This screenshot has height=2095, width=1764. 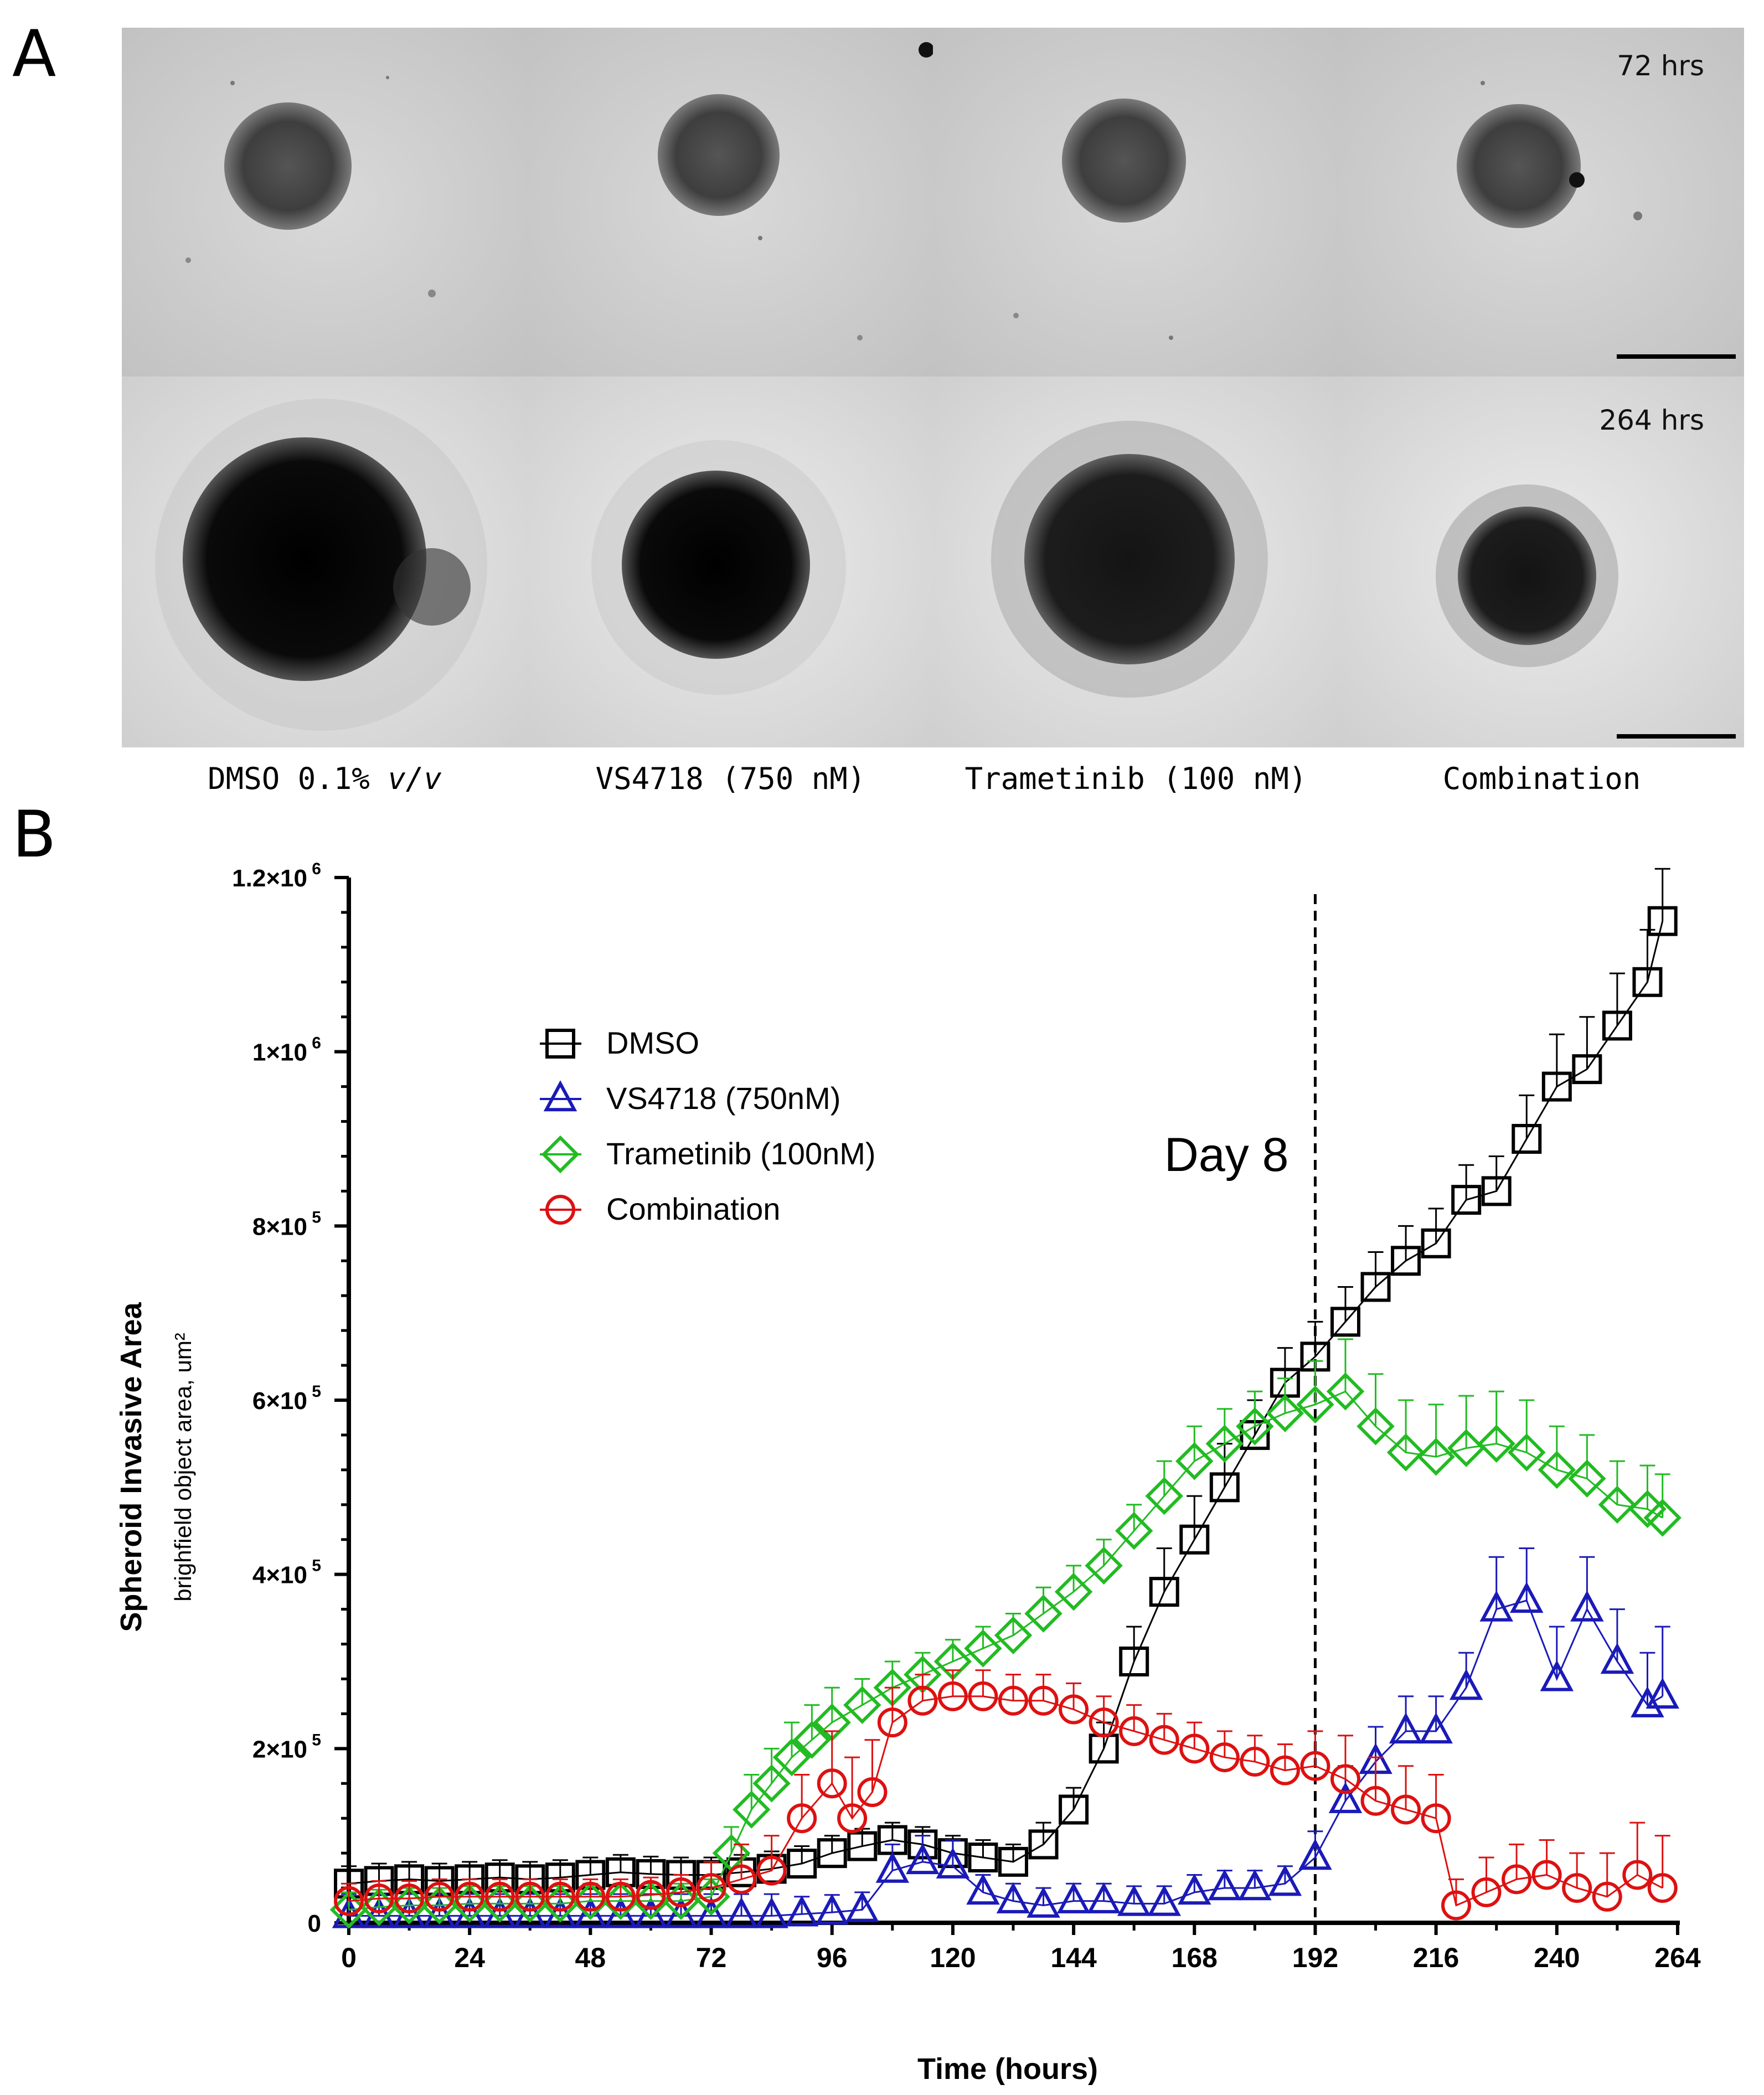 I want to click on legend-label: Combination, so click(x=693, y=1208).